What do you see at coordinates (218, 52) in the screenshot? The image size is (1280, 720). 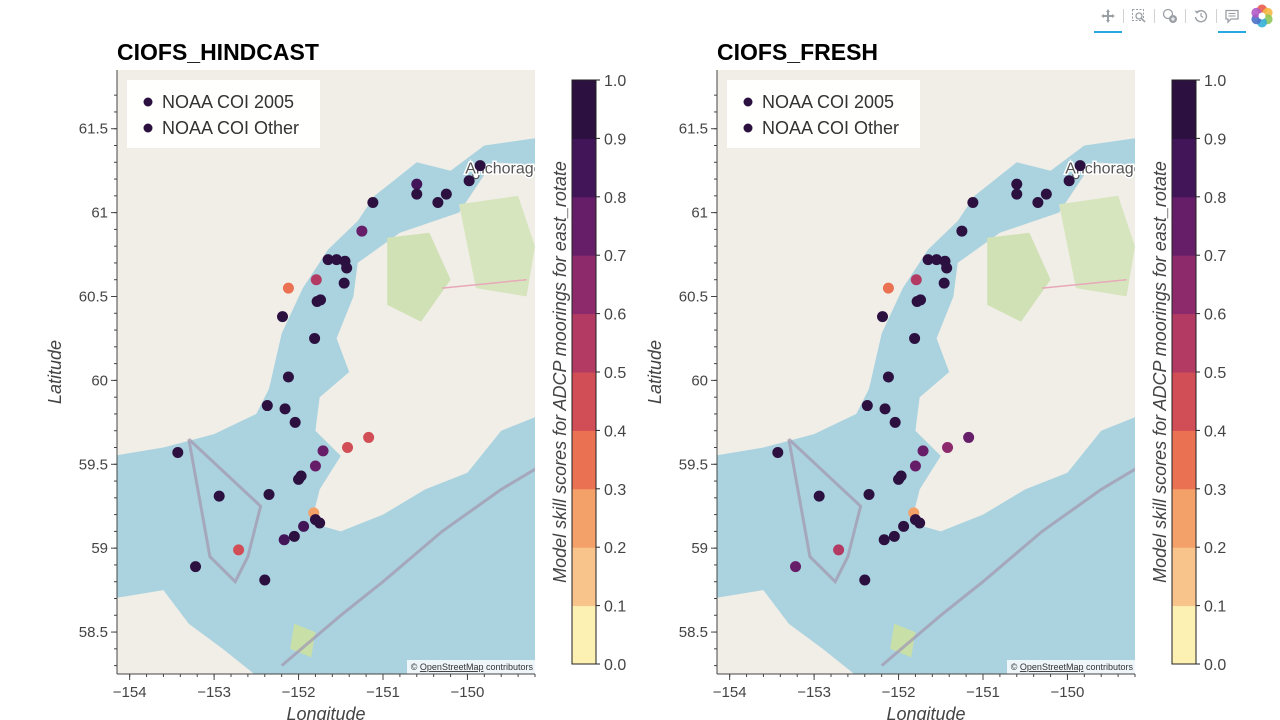 I see `chart-title: CIOFS_HINDCAST` at bounding box center [218, 52].